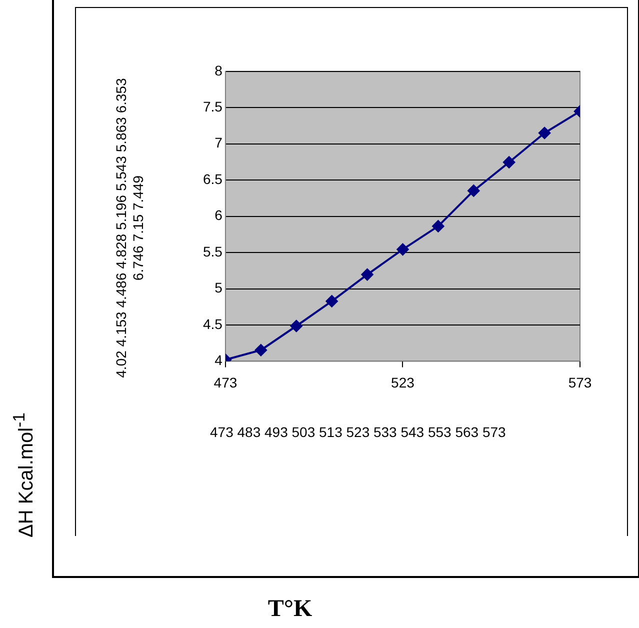 Image resolution: width=639 pixels, height=628 pixels. I want to click on x-tick-label: 573, so click(580, 382).